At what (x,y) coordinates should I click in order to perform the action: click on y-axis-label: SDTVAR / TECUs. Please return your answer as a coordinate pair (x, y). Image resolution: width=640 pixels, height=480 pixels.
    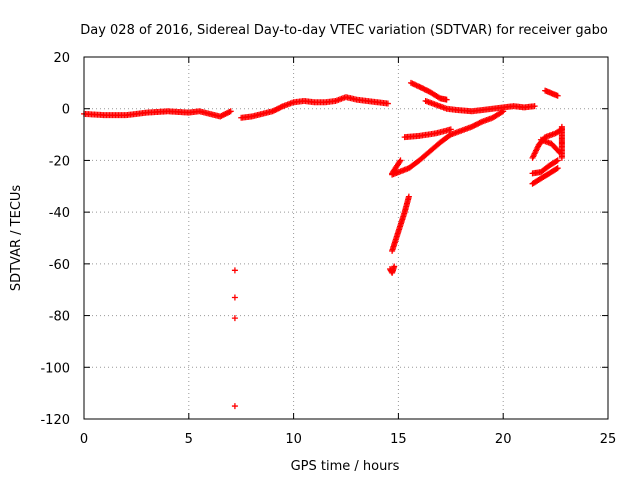
    Looking at the image, I should click on (16, 238).